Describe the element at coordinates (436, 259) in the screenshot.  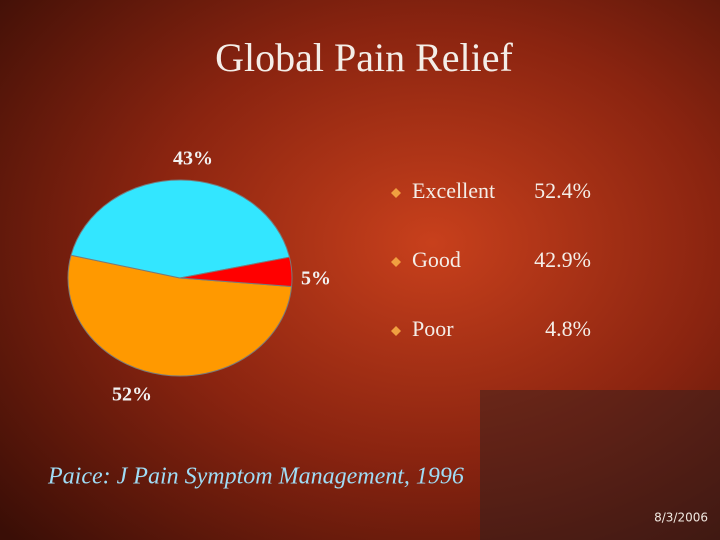
I see `legend-category: Good` at that location.